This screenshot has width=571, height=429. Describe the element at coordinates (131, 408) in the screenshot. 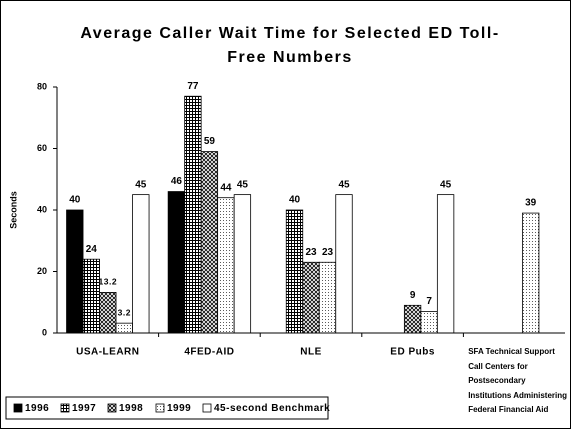

I see `legend-label: 1998` at that location.